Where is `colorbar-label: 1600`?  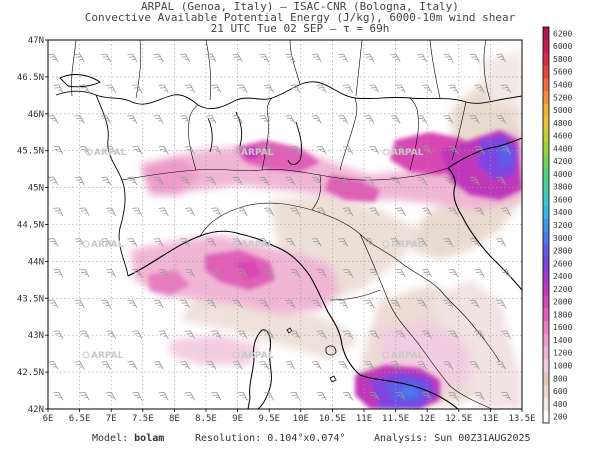
colorbar-label: 1600 is located at coordinates (562, 327).